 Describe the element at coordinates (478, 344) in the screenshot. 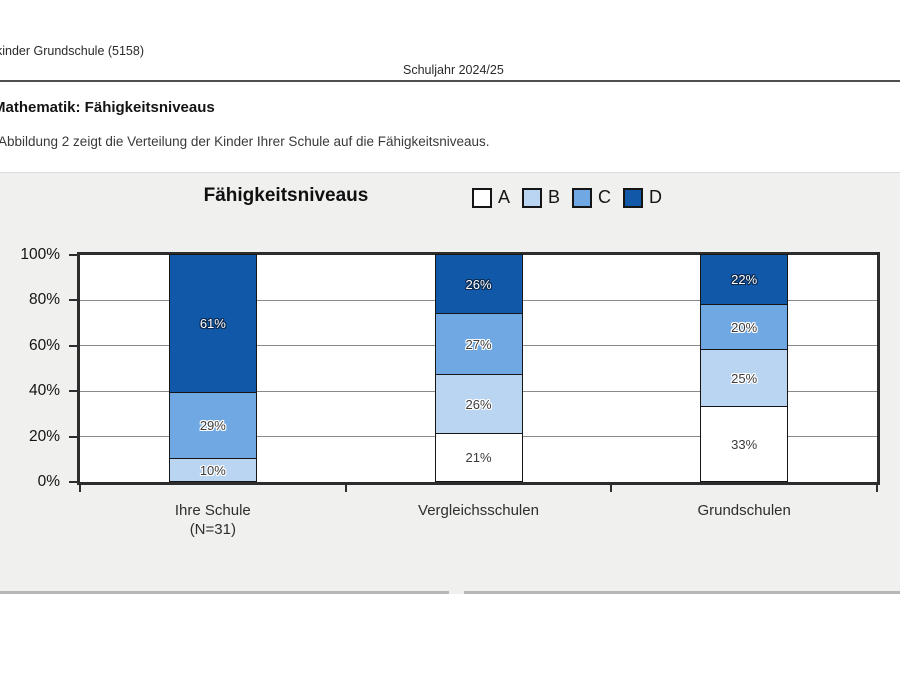

I see `bar-2-value-label-c: 27%` at that location.